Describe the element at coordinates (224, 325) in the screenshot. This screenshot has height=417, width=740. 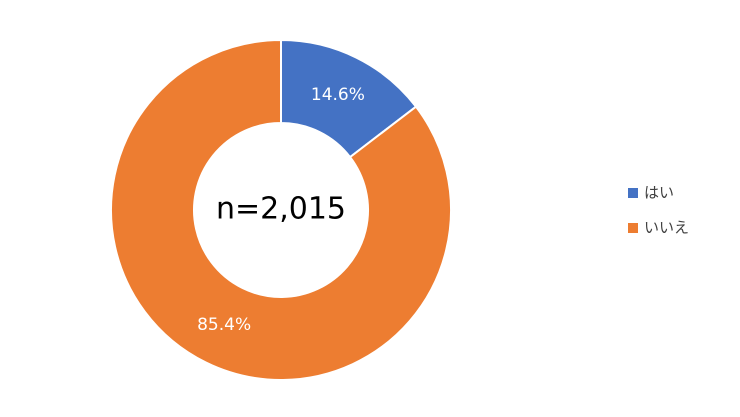
I see `data-label: 85.4%` at that location.